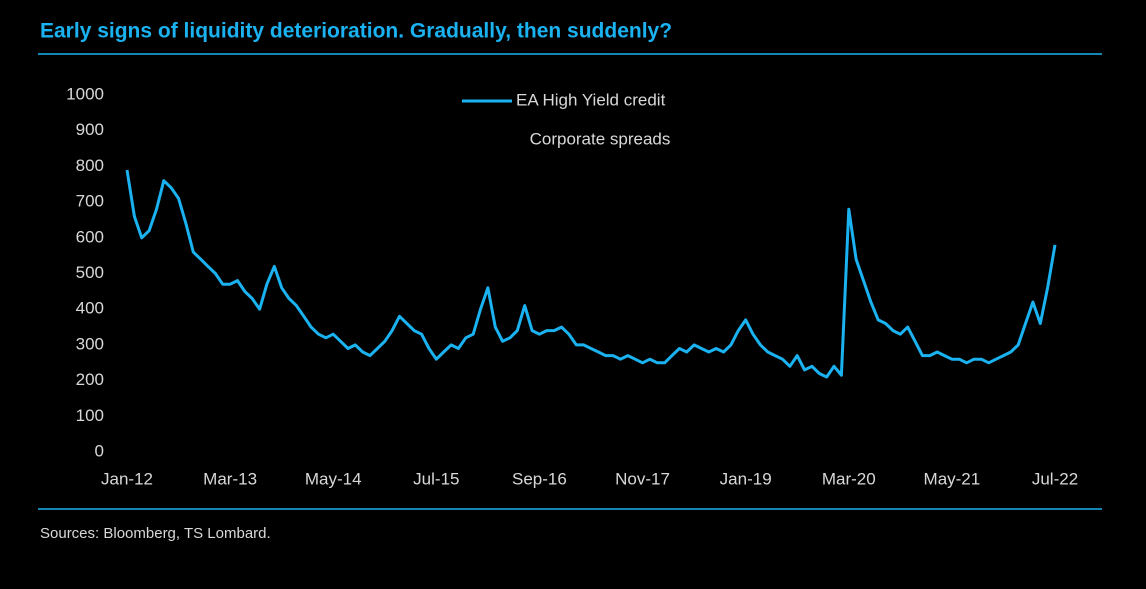  I want to click on y-tick-label: 700, so click(90, 201).